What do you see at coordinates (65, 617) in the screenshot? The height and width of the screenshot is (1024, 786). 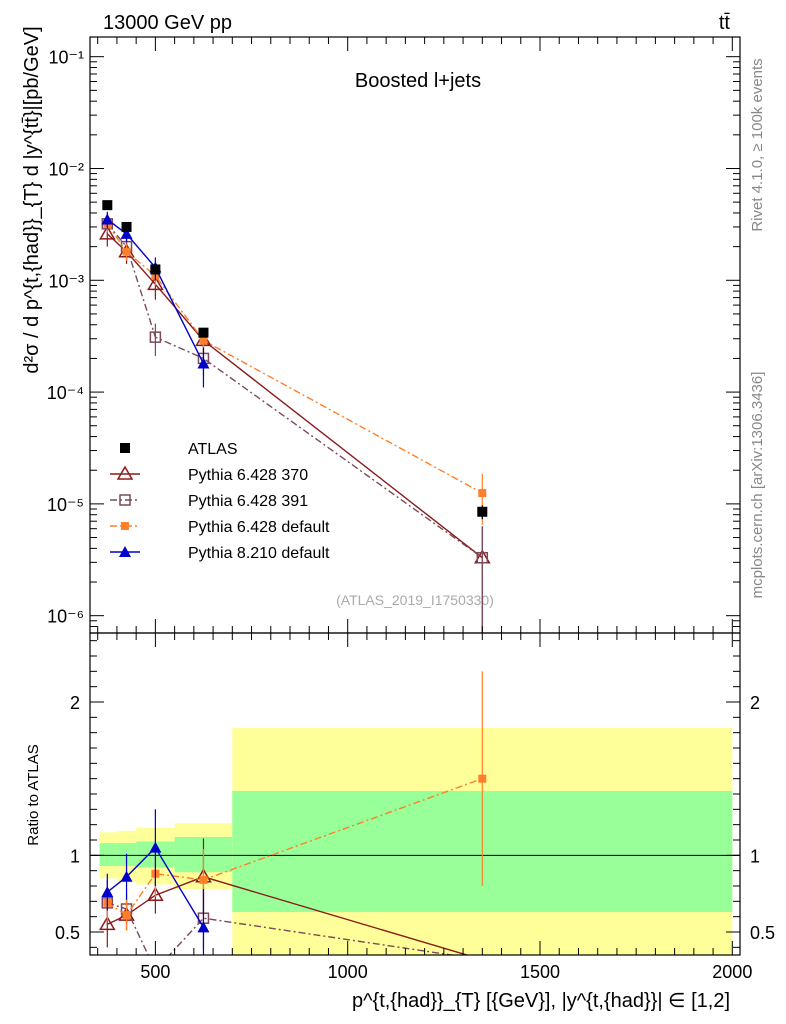 I see `y-tick-label: 10⁻⁶` at bounding box center [65, 617].